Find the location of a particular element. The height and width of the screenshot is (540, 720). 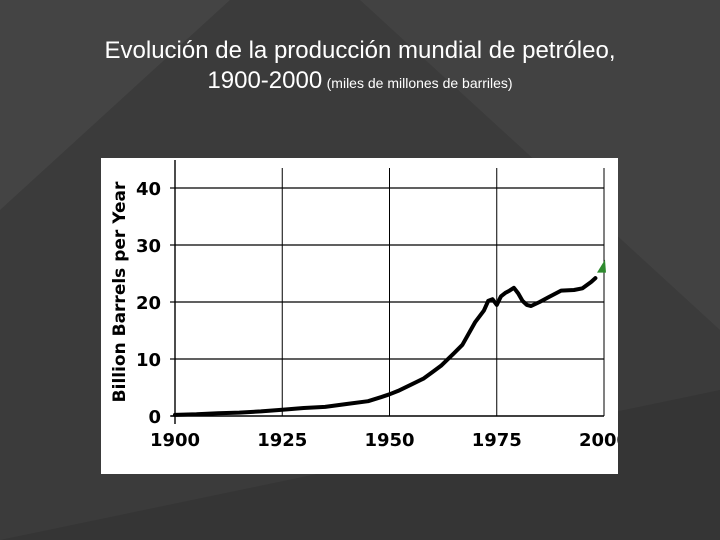

marker-triangle is located at coordinates (601, 266).